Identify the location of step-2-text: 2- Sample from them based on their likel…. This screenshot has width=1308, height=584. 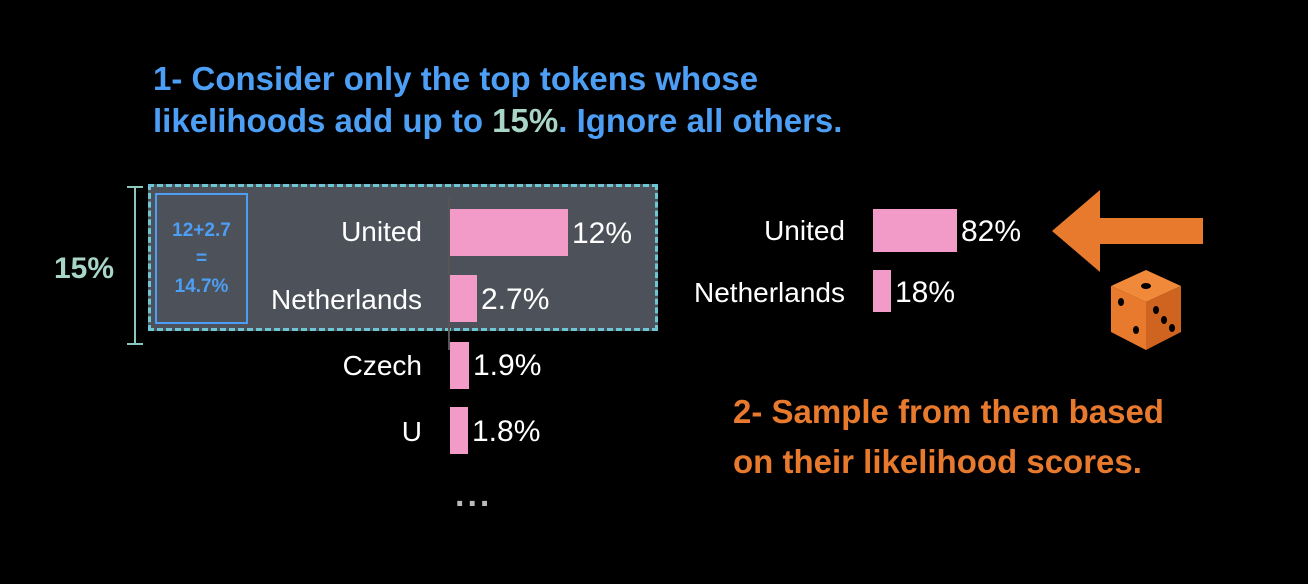
(948, 437).